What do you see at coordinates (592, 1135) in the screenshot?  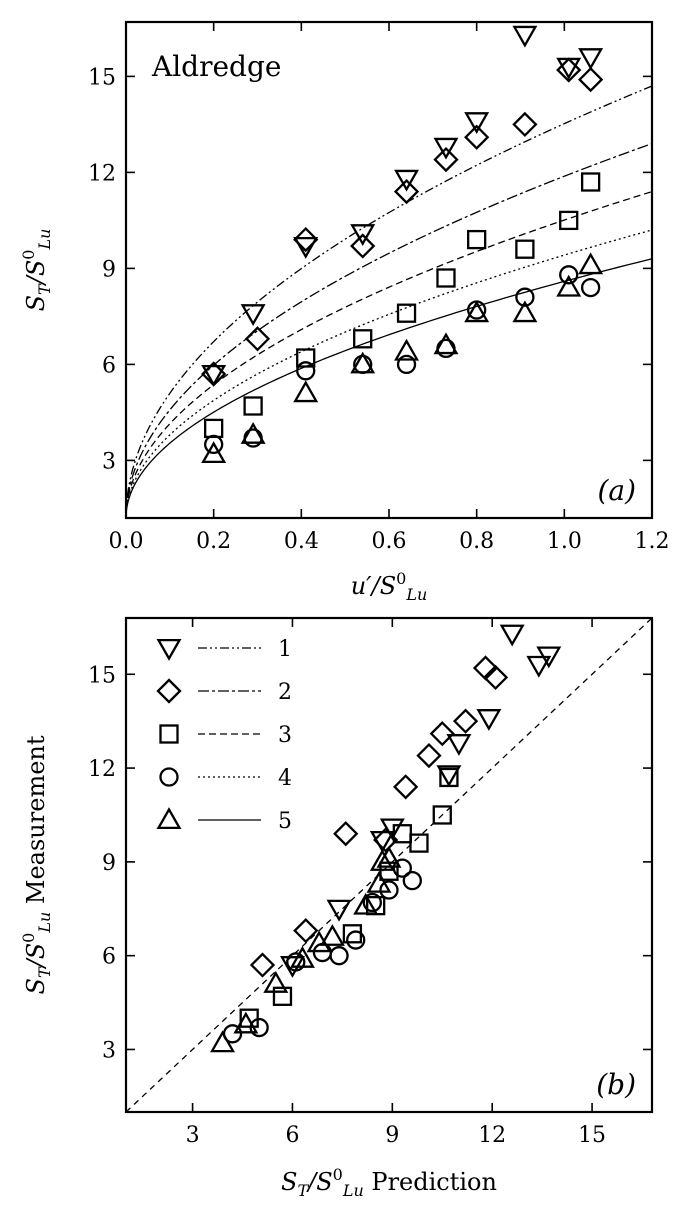 I see `x-tick-label: 15` at bounding box center [592, 1135].